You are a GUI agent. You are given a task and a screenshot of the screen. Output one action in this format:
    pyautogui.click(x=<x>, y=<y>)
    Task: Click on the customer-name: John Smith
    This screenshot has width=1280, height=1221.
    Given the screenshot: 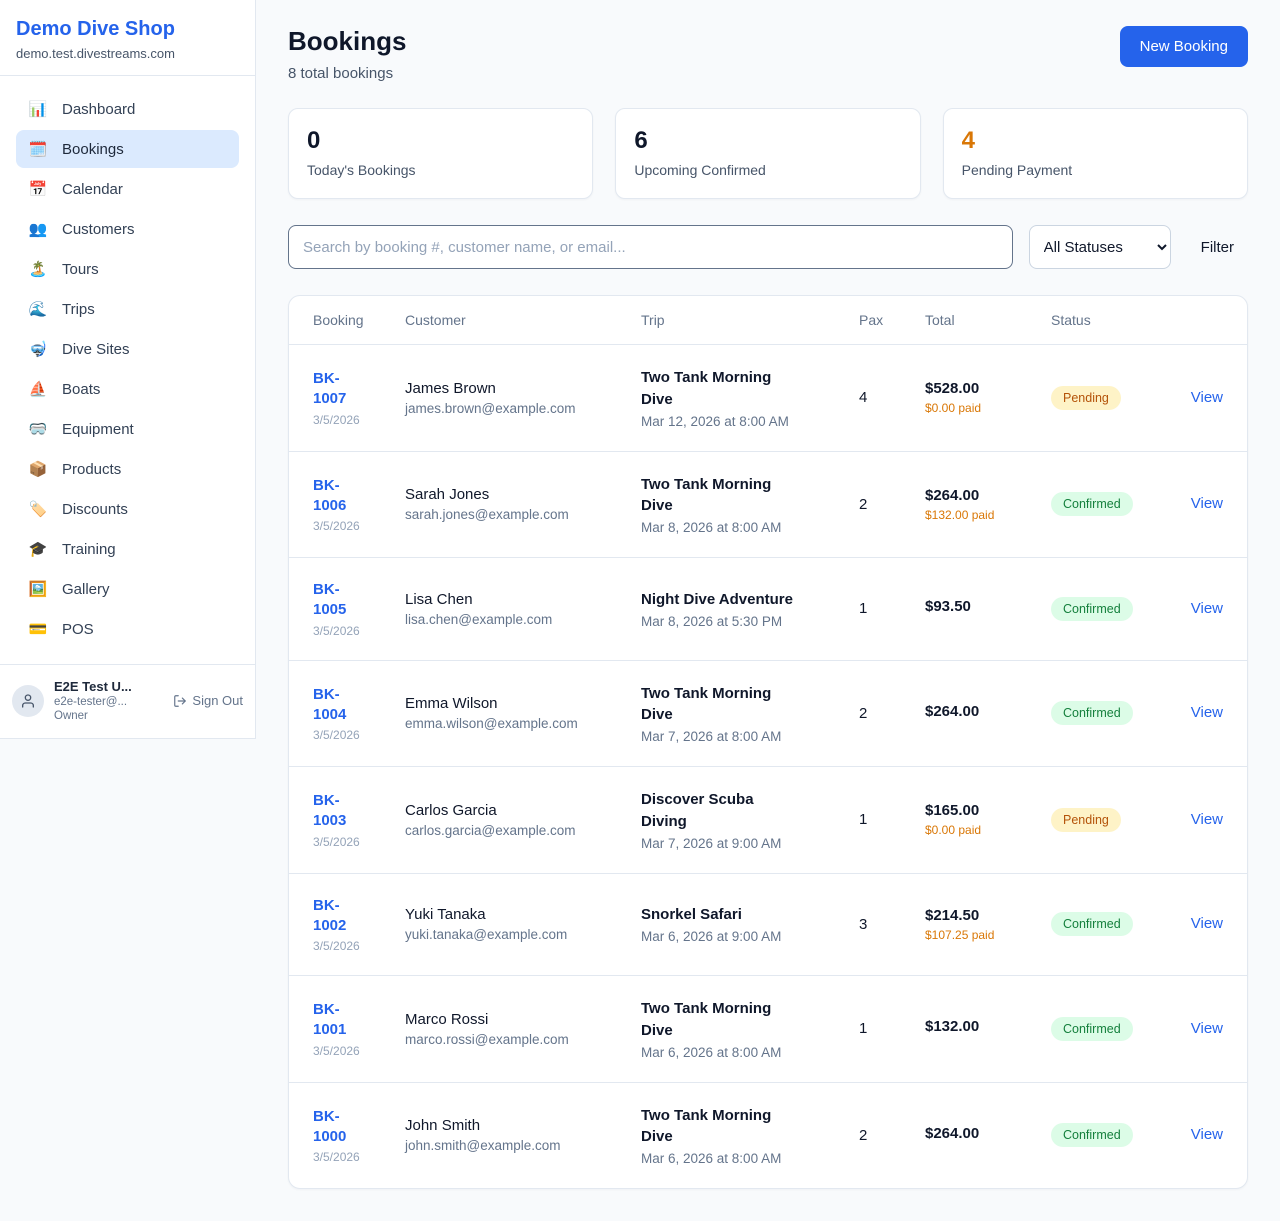 What is the action you would take?
    pyautogui.click(x=443, y=1126)
    